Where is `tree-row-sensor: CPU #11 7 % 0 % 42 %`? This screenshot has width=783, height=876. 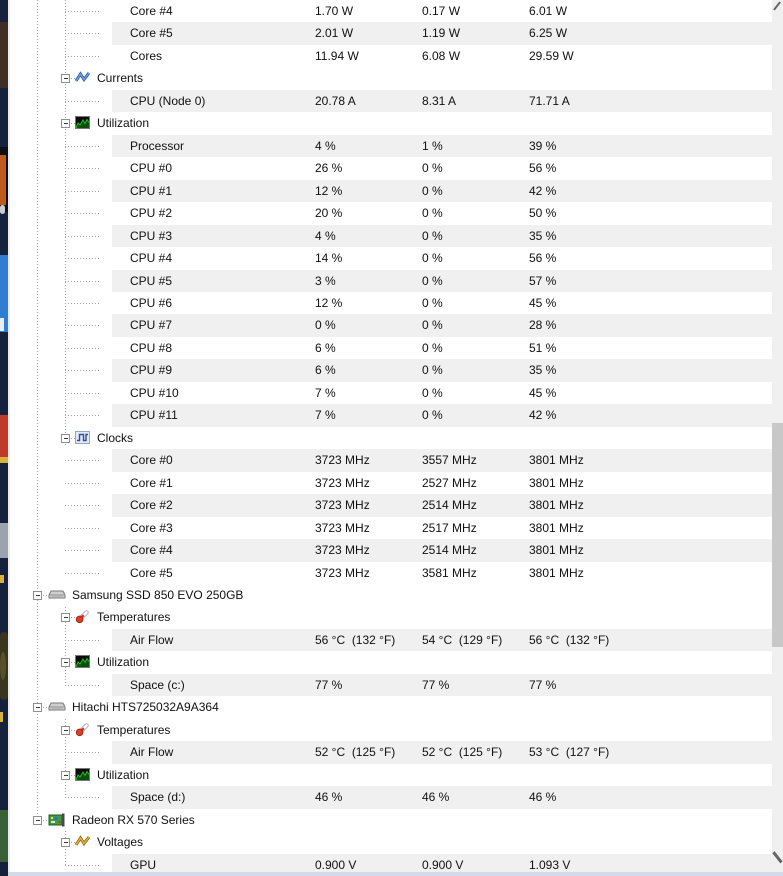 tree-row-sensor: CPU #11 7 % 0 % 42 % is located at coordinates (391, 415).